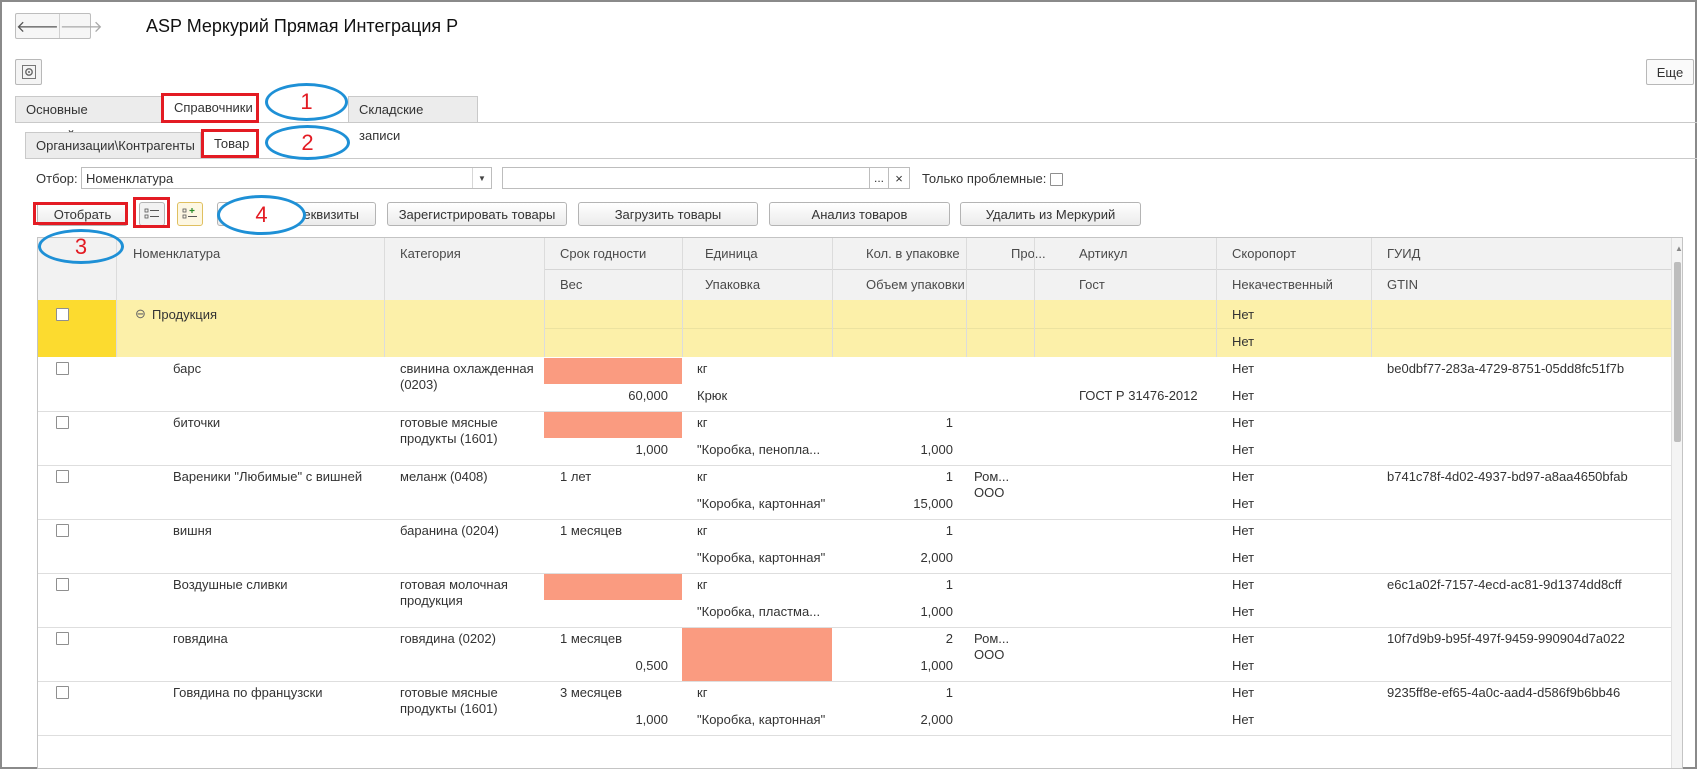  I want to click on tab-warehouse-records: Складские записи, so click(413, 119).